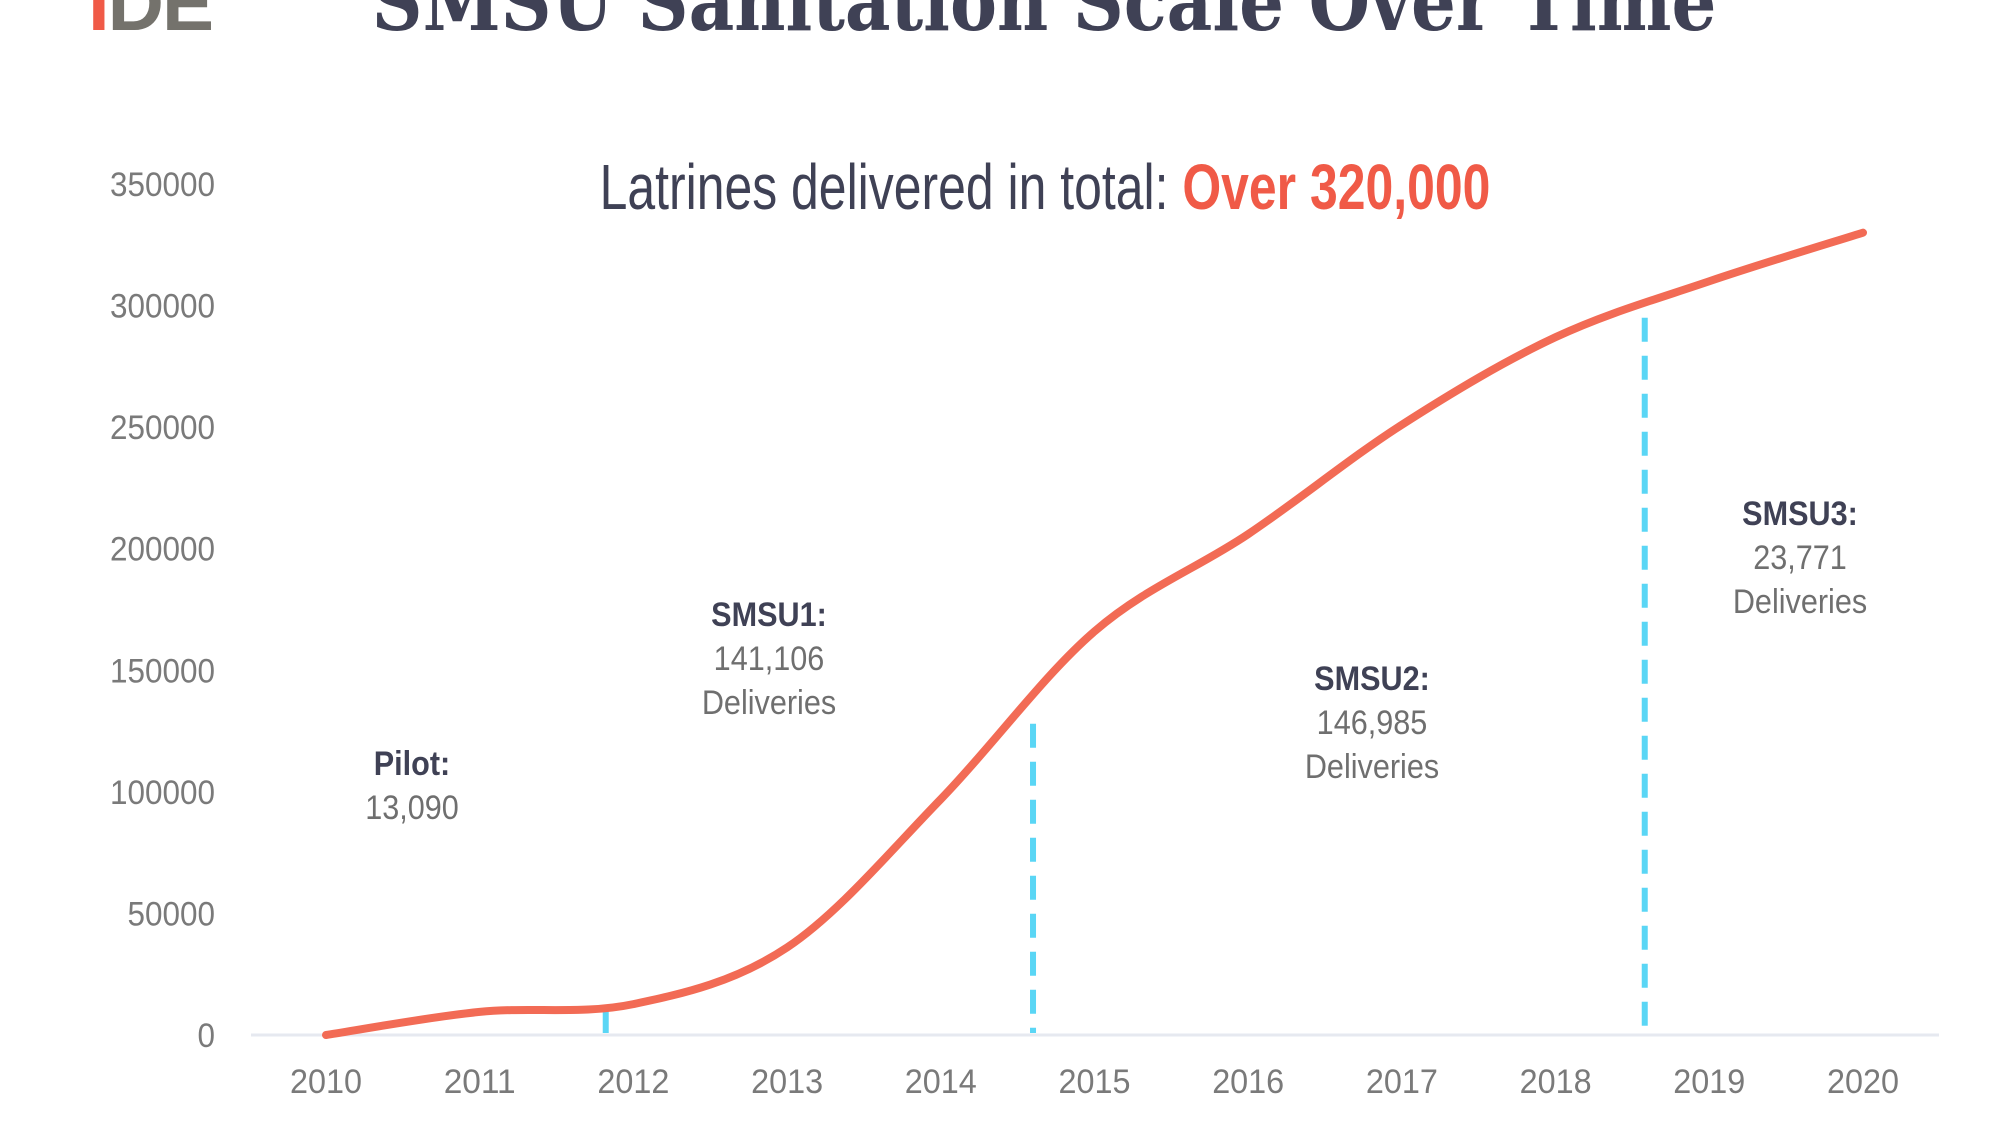 The width and height of the screenshot is (2010, 1131). What do you see at coordinates (884, 187) in the screenshot?
I see `subtitle-prefix: Latrines delivered in total:` at bounding box center [884, 187].